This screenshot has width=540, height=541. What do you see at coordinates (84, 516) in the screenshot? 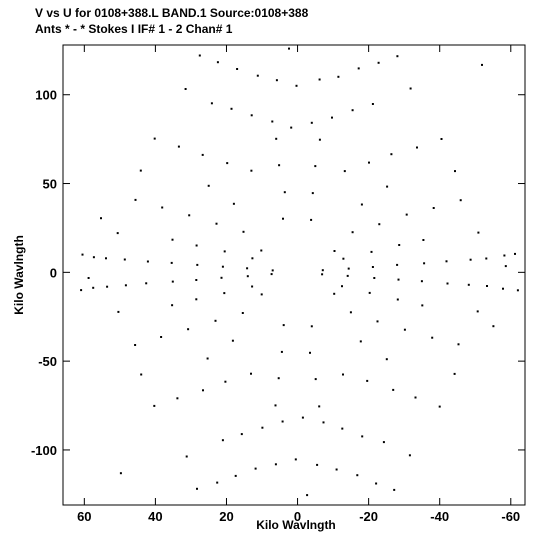
I see `x-tick-label: 60` at bounding box center [84, 516].